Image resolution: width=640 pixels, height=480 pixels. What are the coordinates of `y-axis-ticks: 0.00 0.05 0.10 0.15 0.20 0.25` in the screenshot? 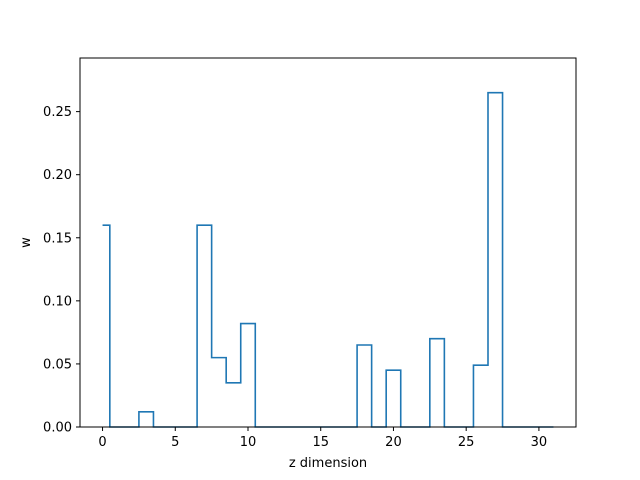 It's located at (61, 270).